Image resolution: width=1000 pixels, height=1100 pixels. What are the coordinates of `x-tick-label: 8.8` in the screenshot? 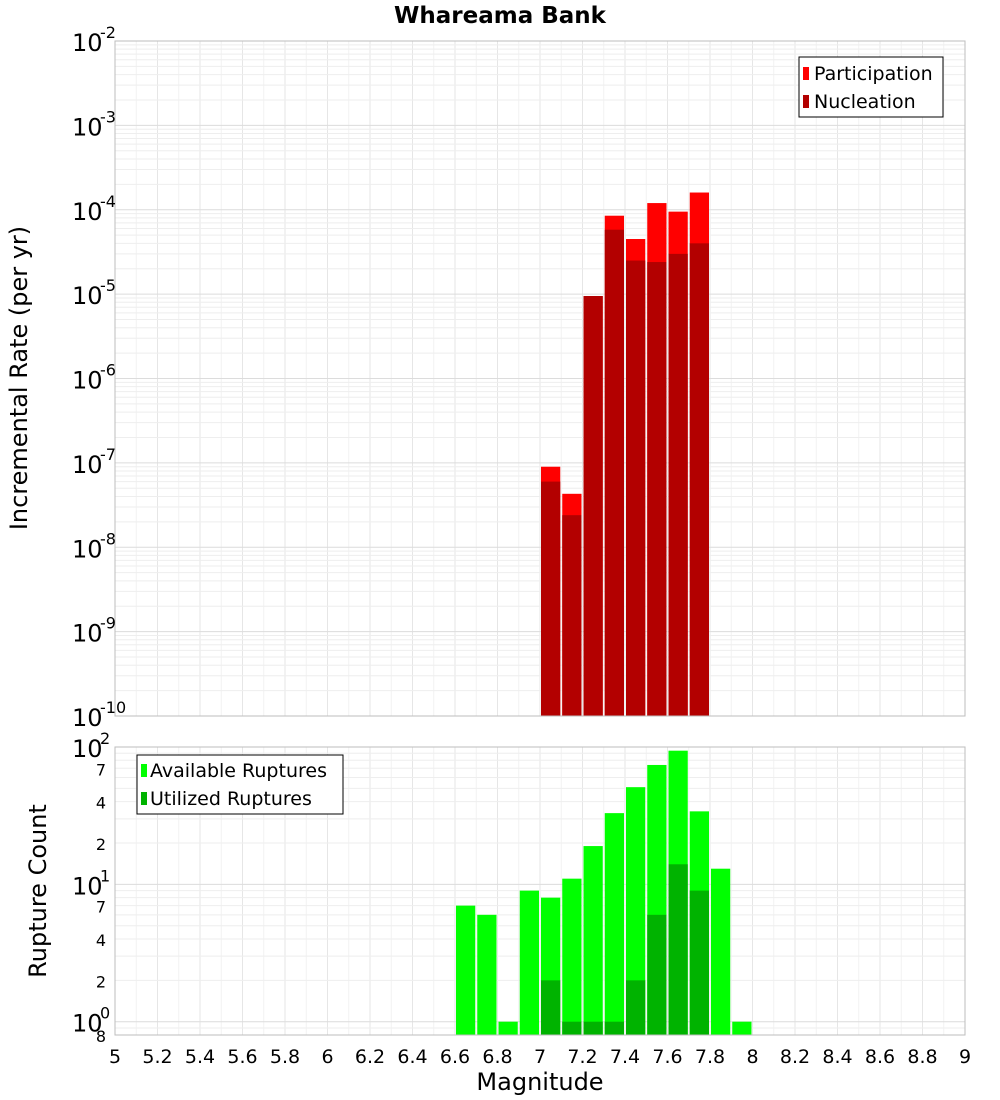 It's located at (922, 1057).